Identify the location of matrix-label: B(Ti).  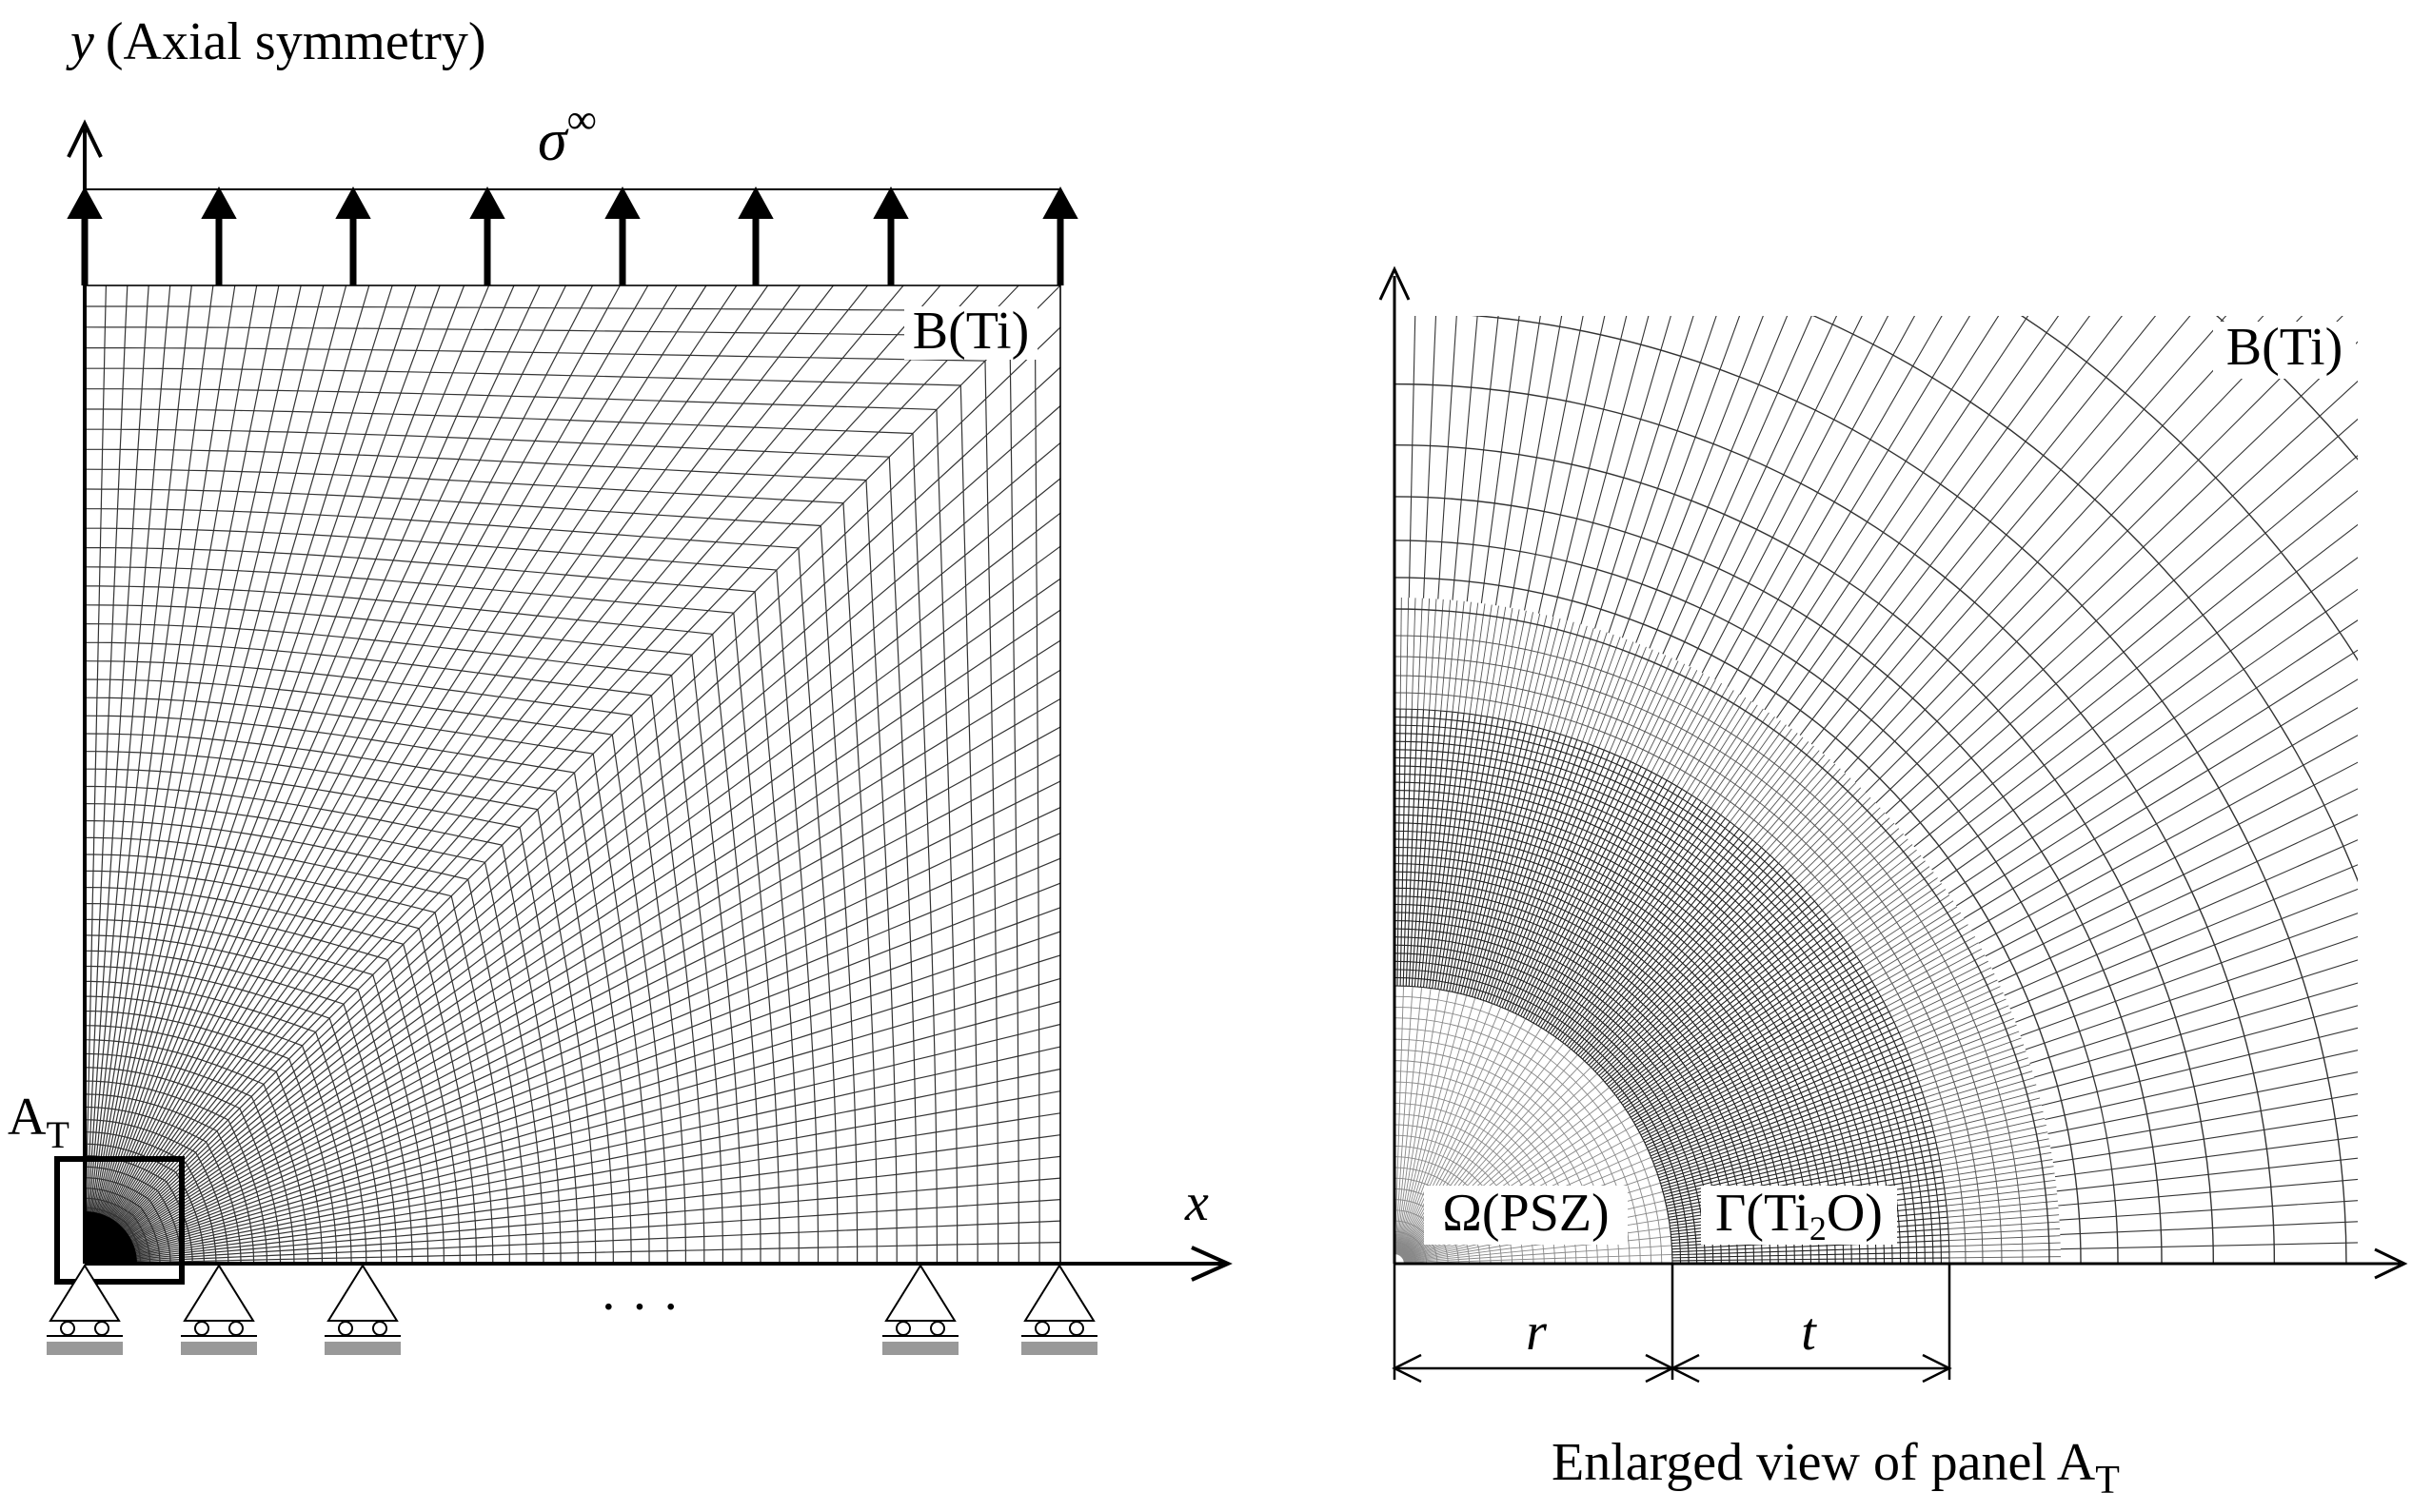
(2284, 347).